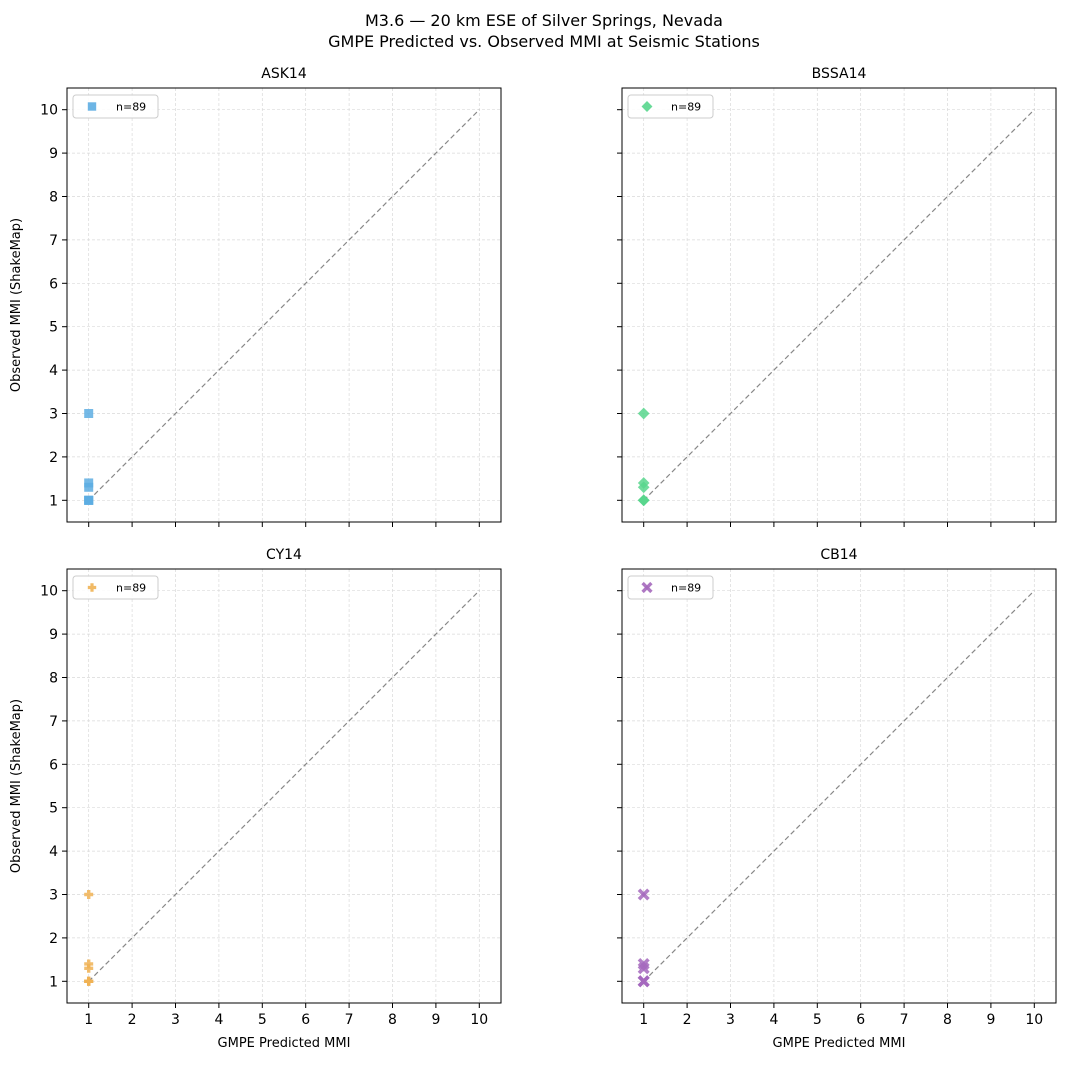  Describe the element at coordinates (284, 74) in the screenshot. I see `panel-title: ASK14` at that location.